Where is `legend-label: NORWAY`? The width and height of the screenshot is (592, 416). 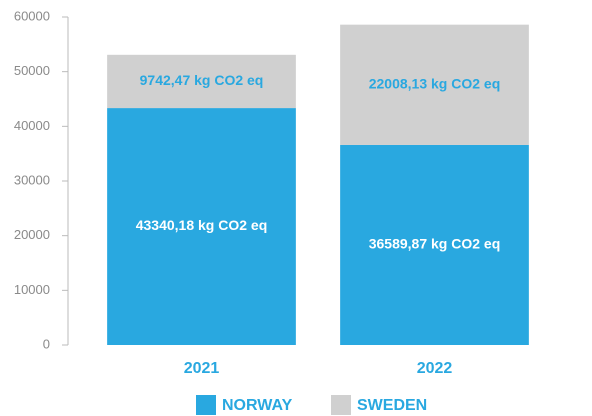
legend-label: NORWAY is located at coordinates (257, 405).